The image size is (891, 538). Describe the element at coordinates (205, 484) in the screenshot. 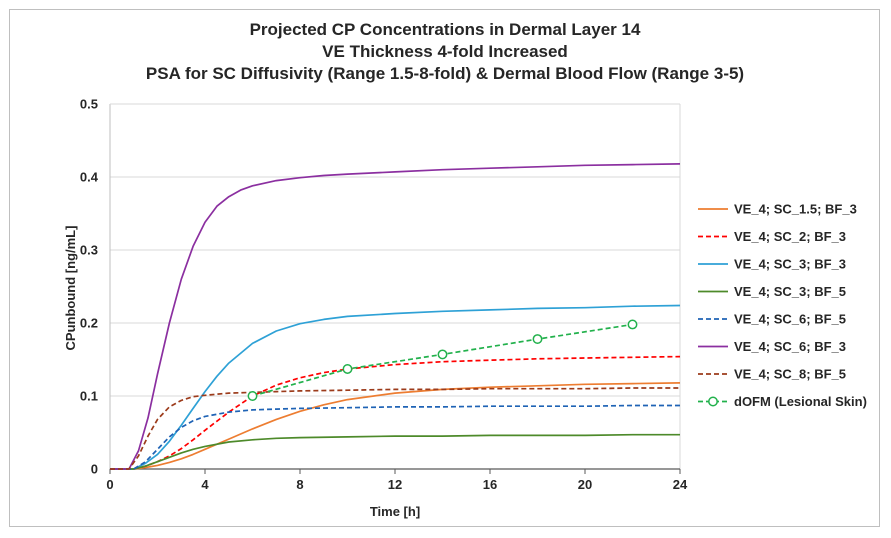

I see `x-tick-label: 4` at that location.